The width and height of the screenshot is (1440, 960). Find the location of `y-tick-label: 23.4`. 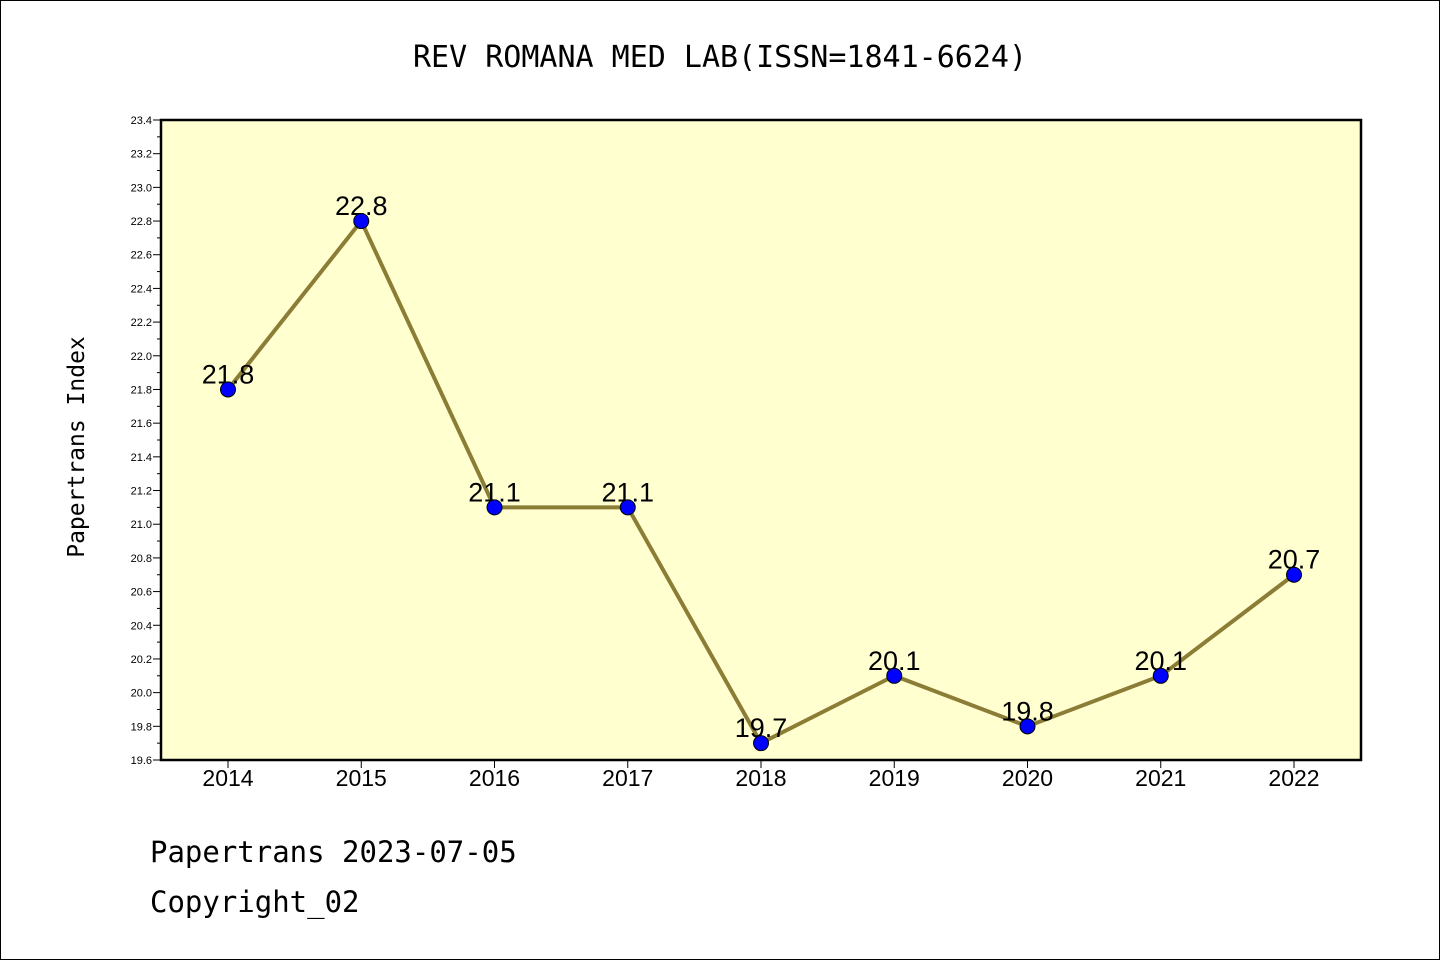

y-tick-label: 23.4 is located at coordinates (141, 121).